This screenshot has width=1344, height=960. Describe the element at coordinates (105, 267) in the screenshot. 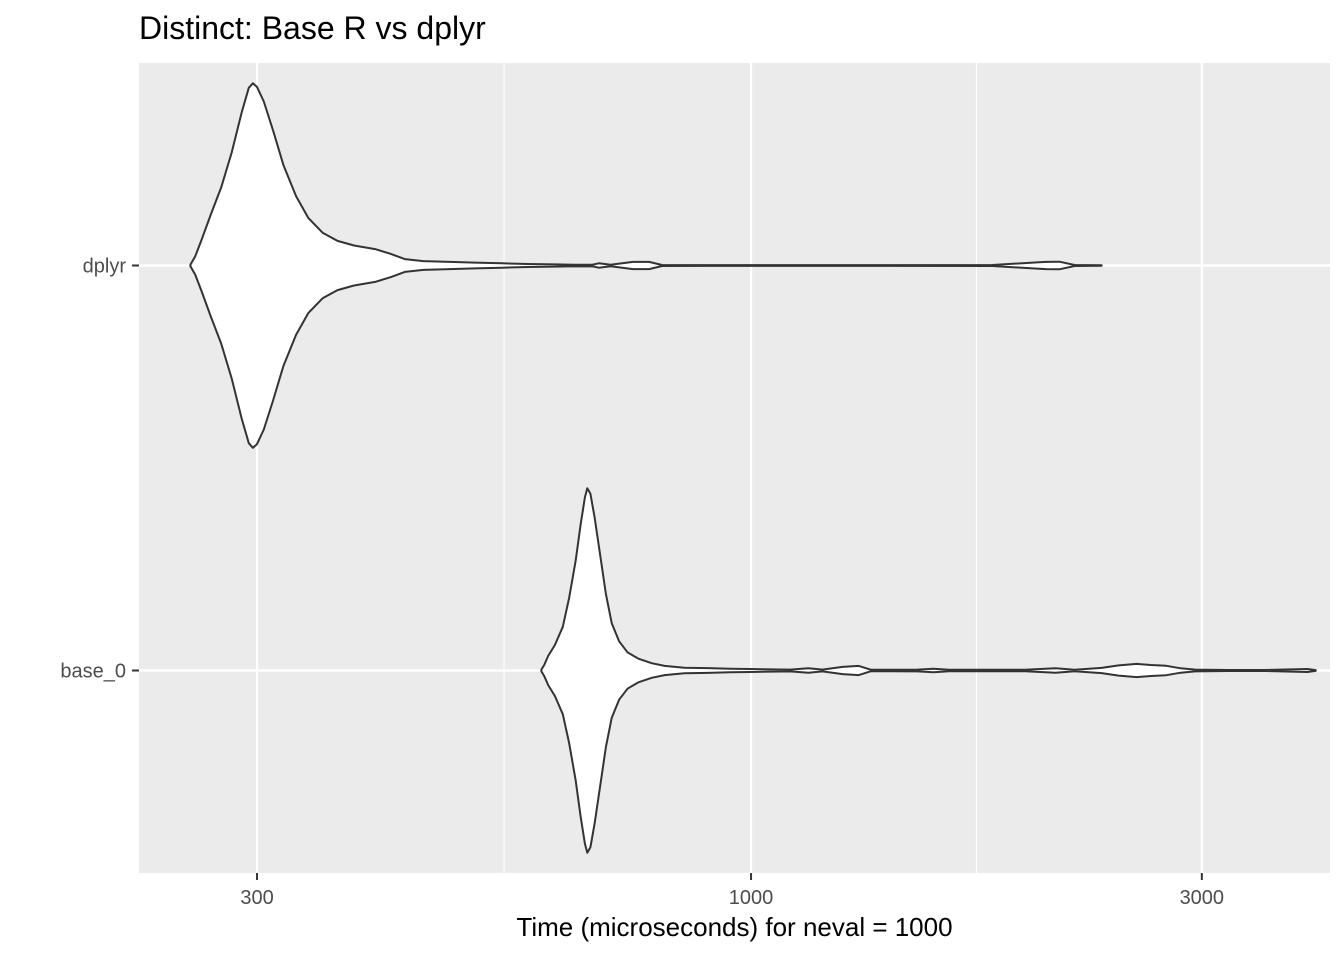

I see `y-tick-label-dplyr: dplyr` at that location.